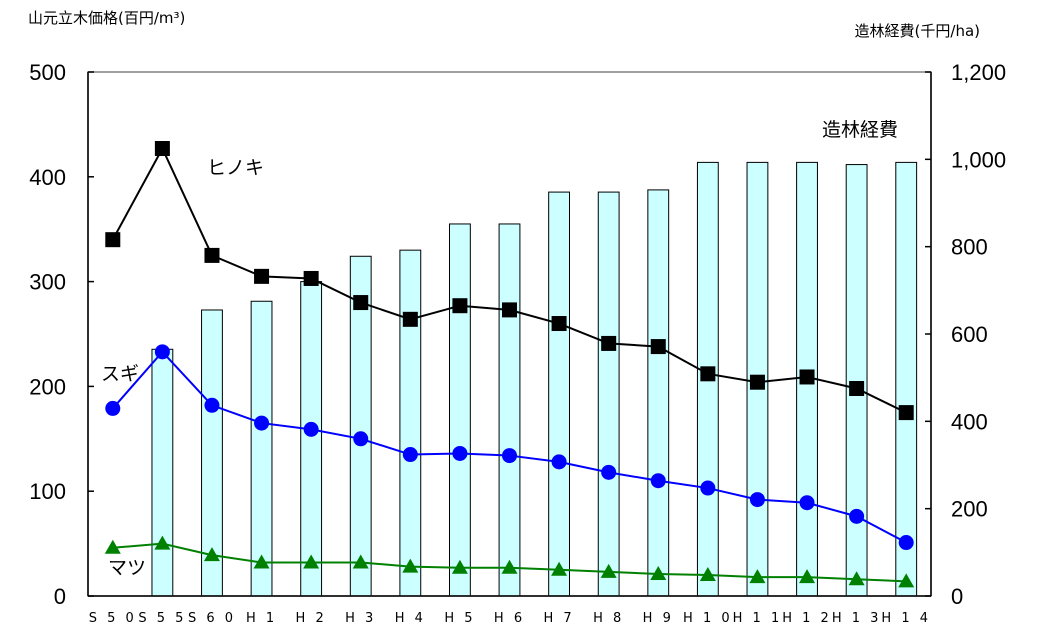 The image size is (1043, 631). Describe the element at coordinates (857, 618) in the screenshot. I see `x-tick-label: H 1 3` at that location.